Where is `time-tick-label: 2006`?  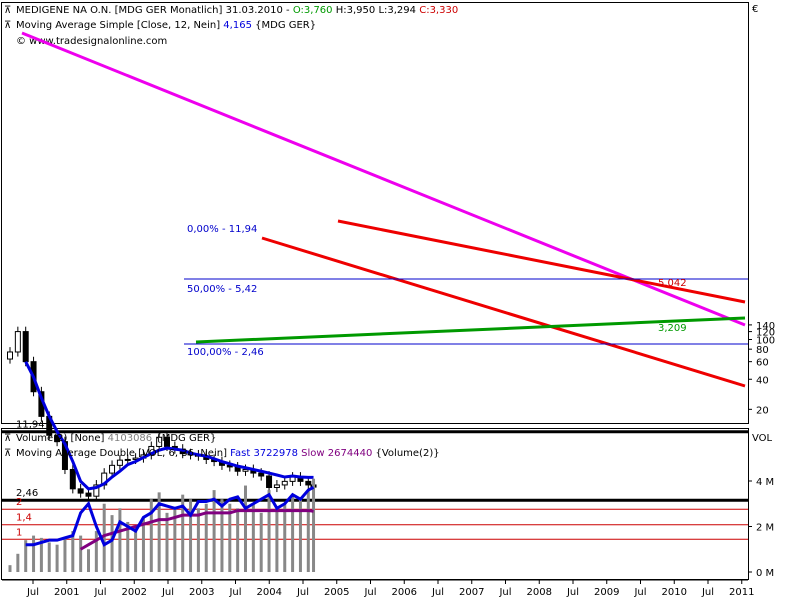
time-tick-label: 2006 is located at coordinates (404, 592).